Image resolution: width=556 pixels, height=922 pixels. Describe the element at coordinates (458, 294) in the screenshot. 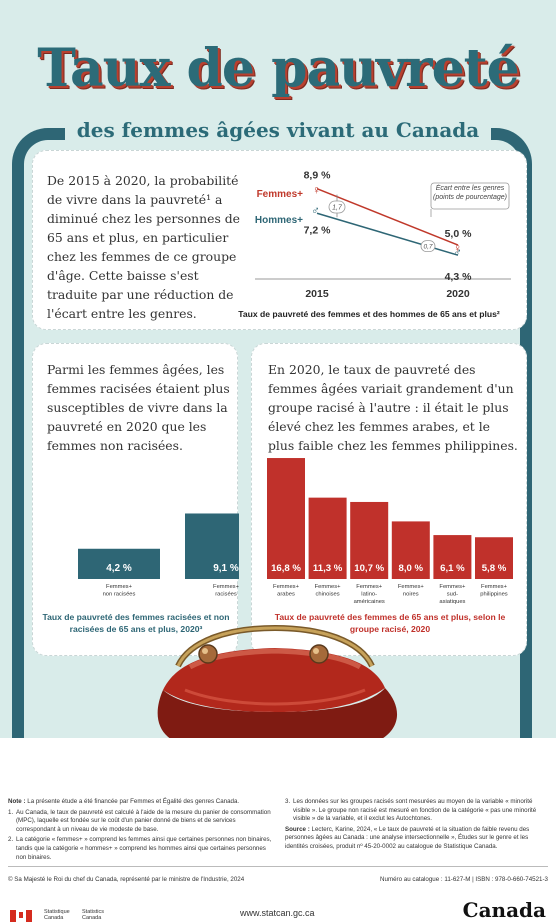

I see `x-tick-2020: 2020` at that location.